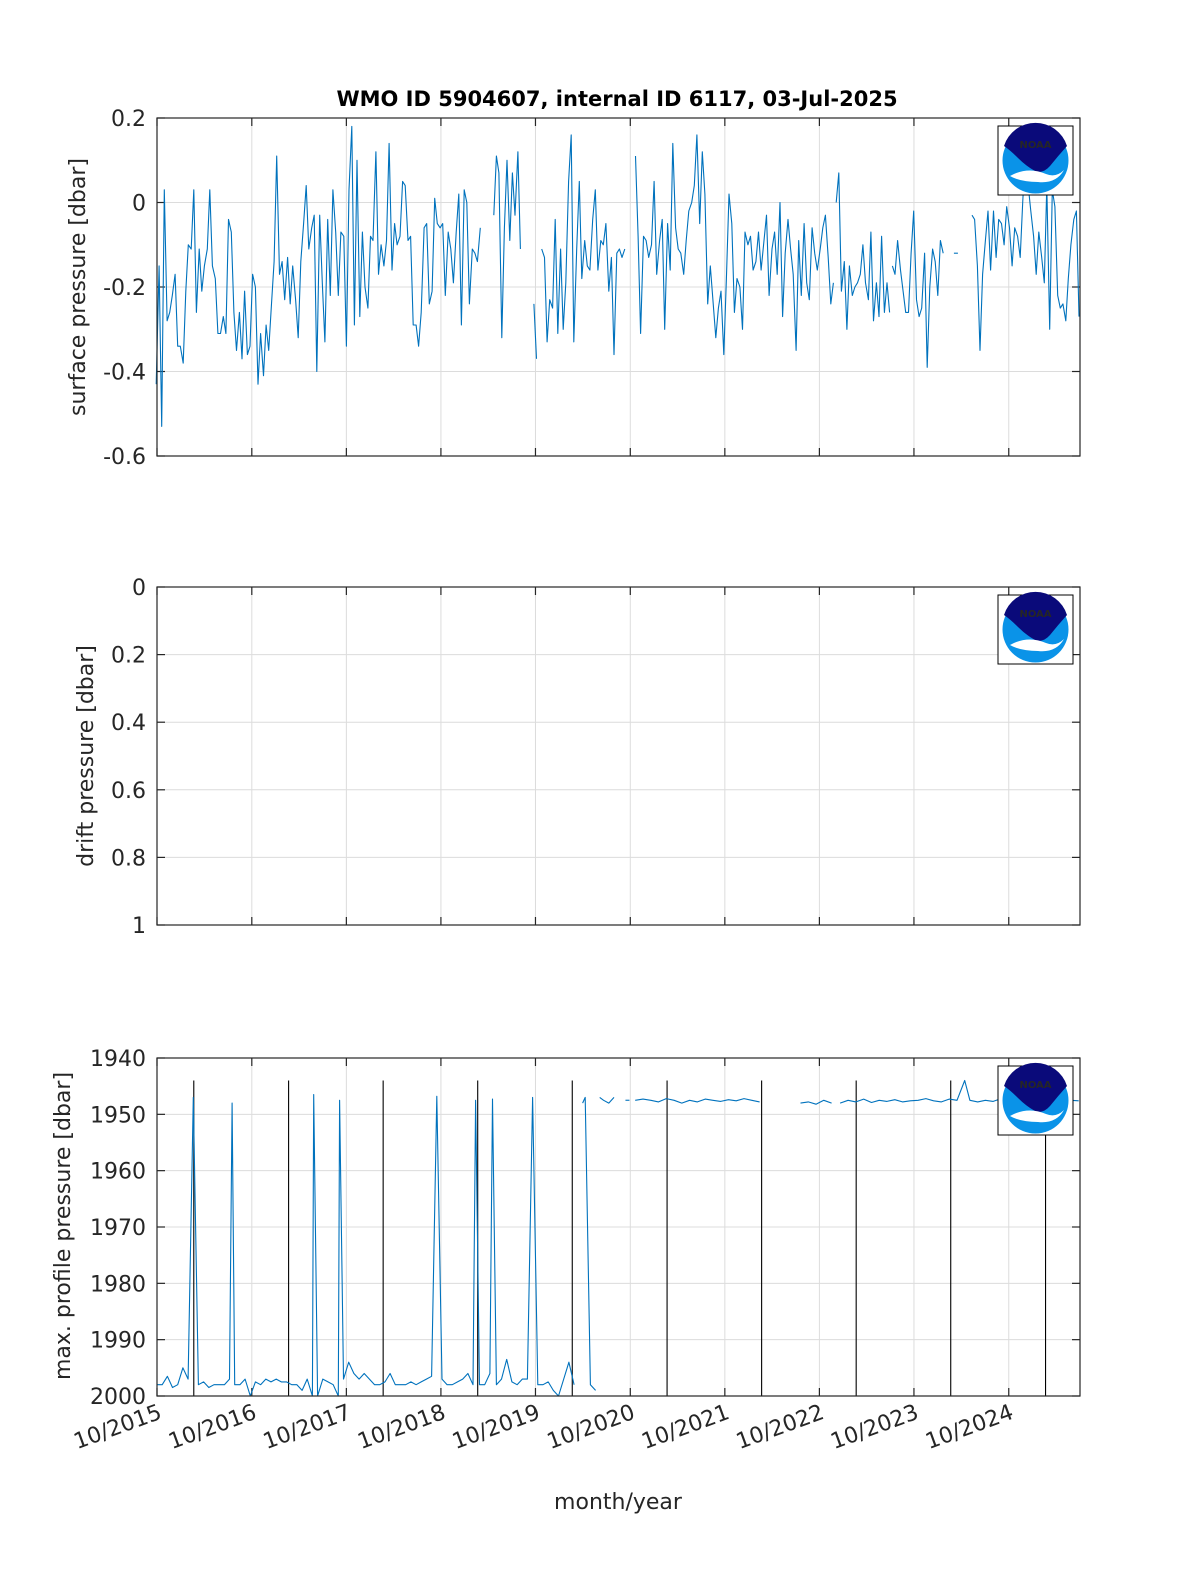 The width and height of the screenshot is (1200, 1575). Describe the element at coordinates (118, 1284) in the screenshot. I see `y-tick-label: 1980` at that location.